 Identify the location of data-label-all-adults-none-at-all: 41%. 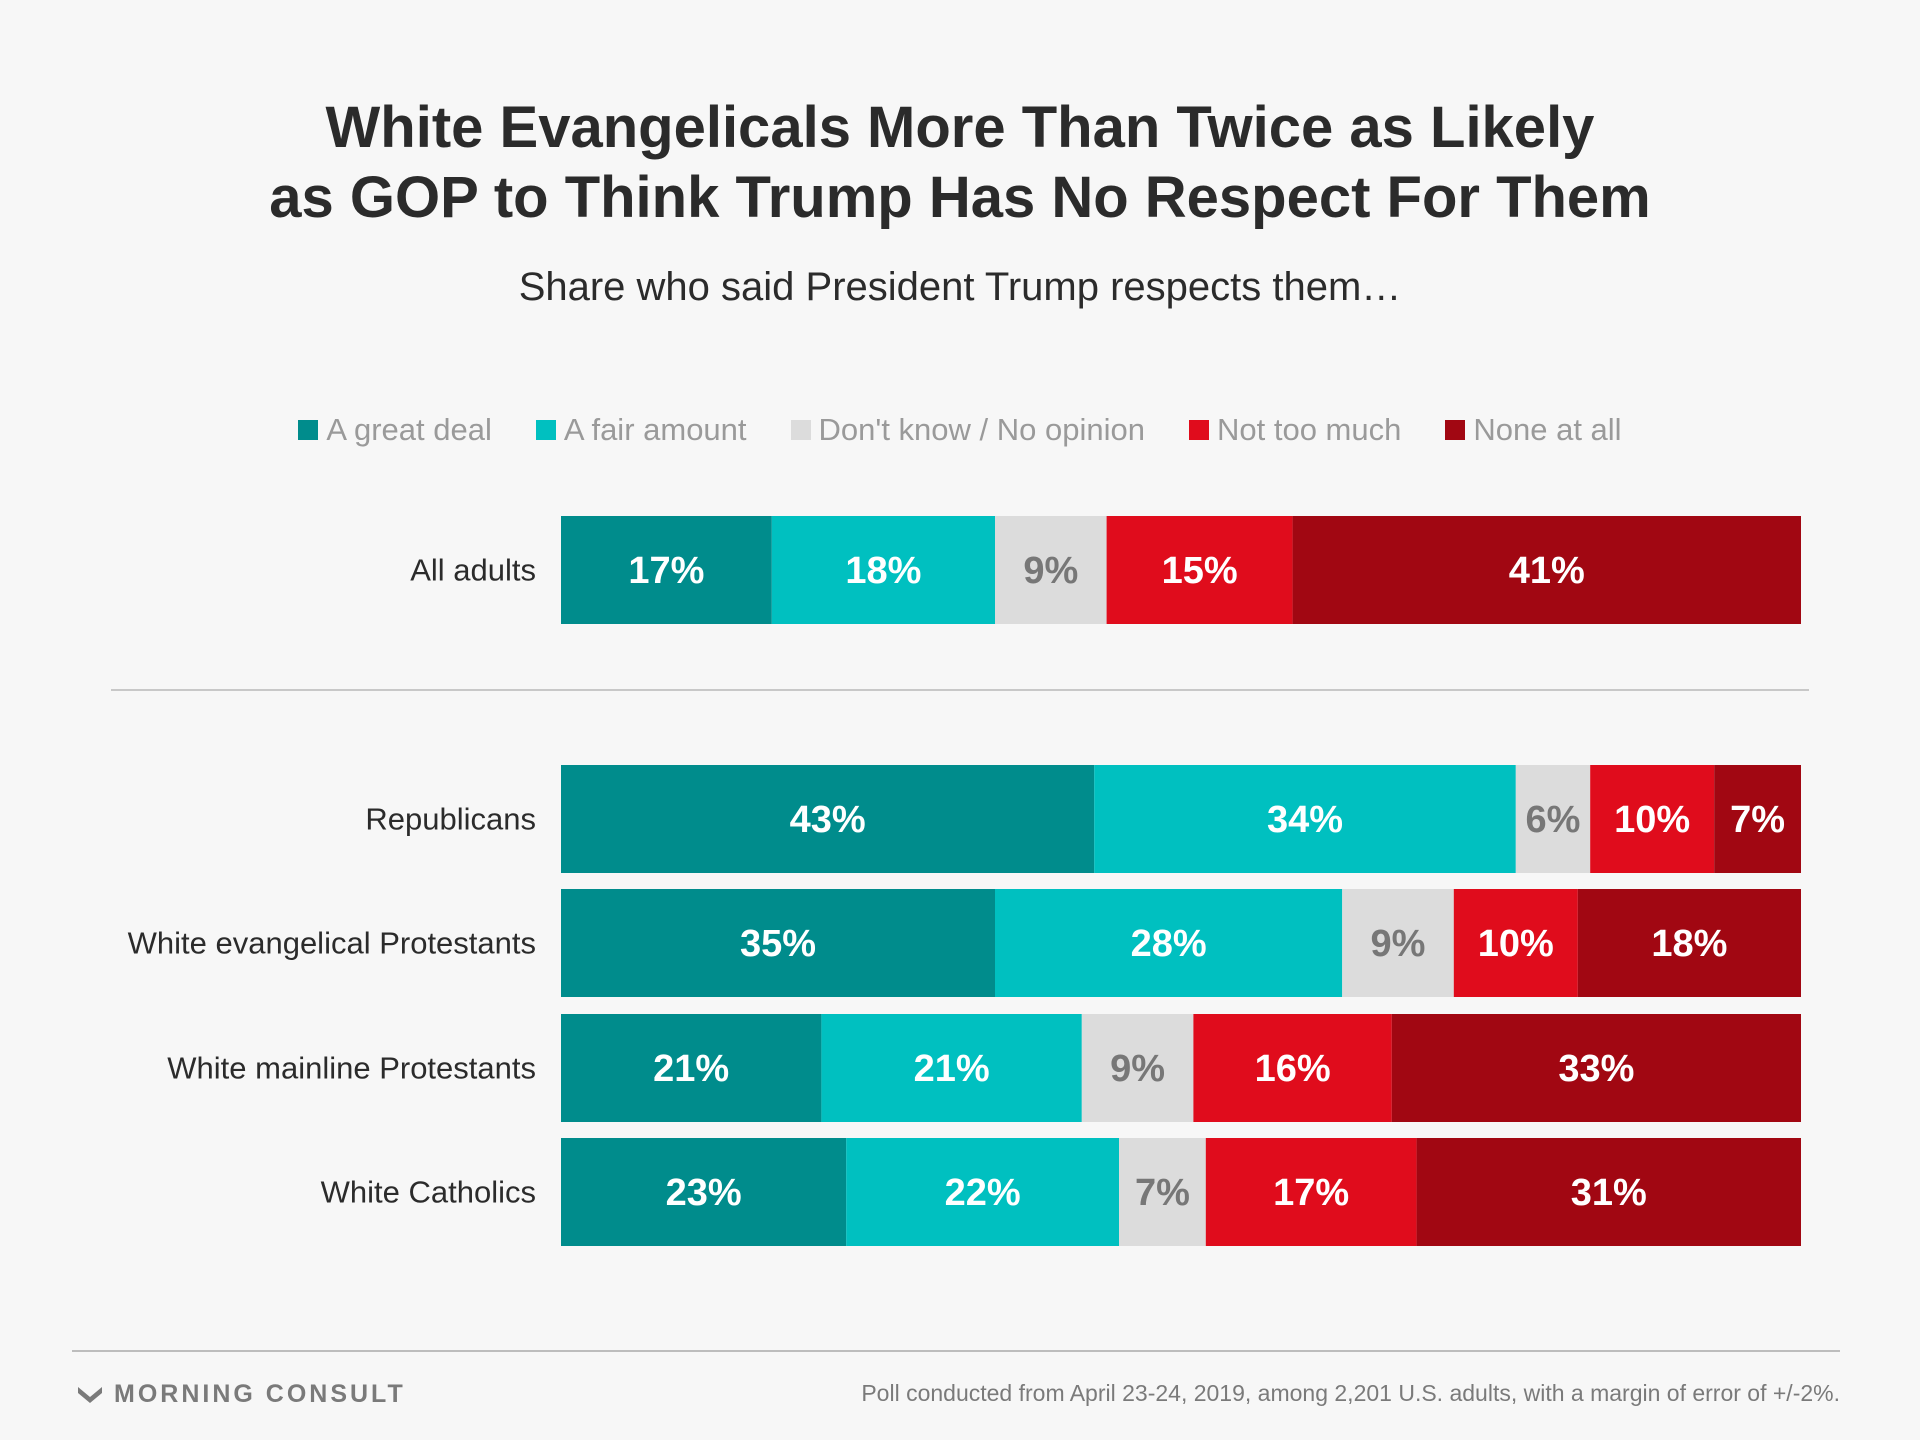
(1547, 571).